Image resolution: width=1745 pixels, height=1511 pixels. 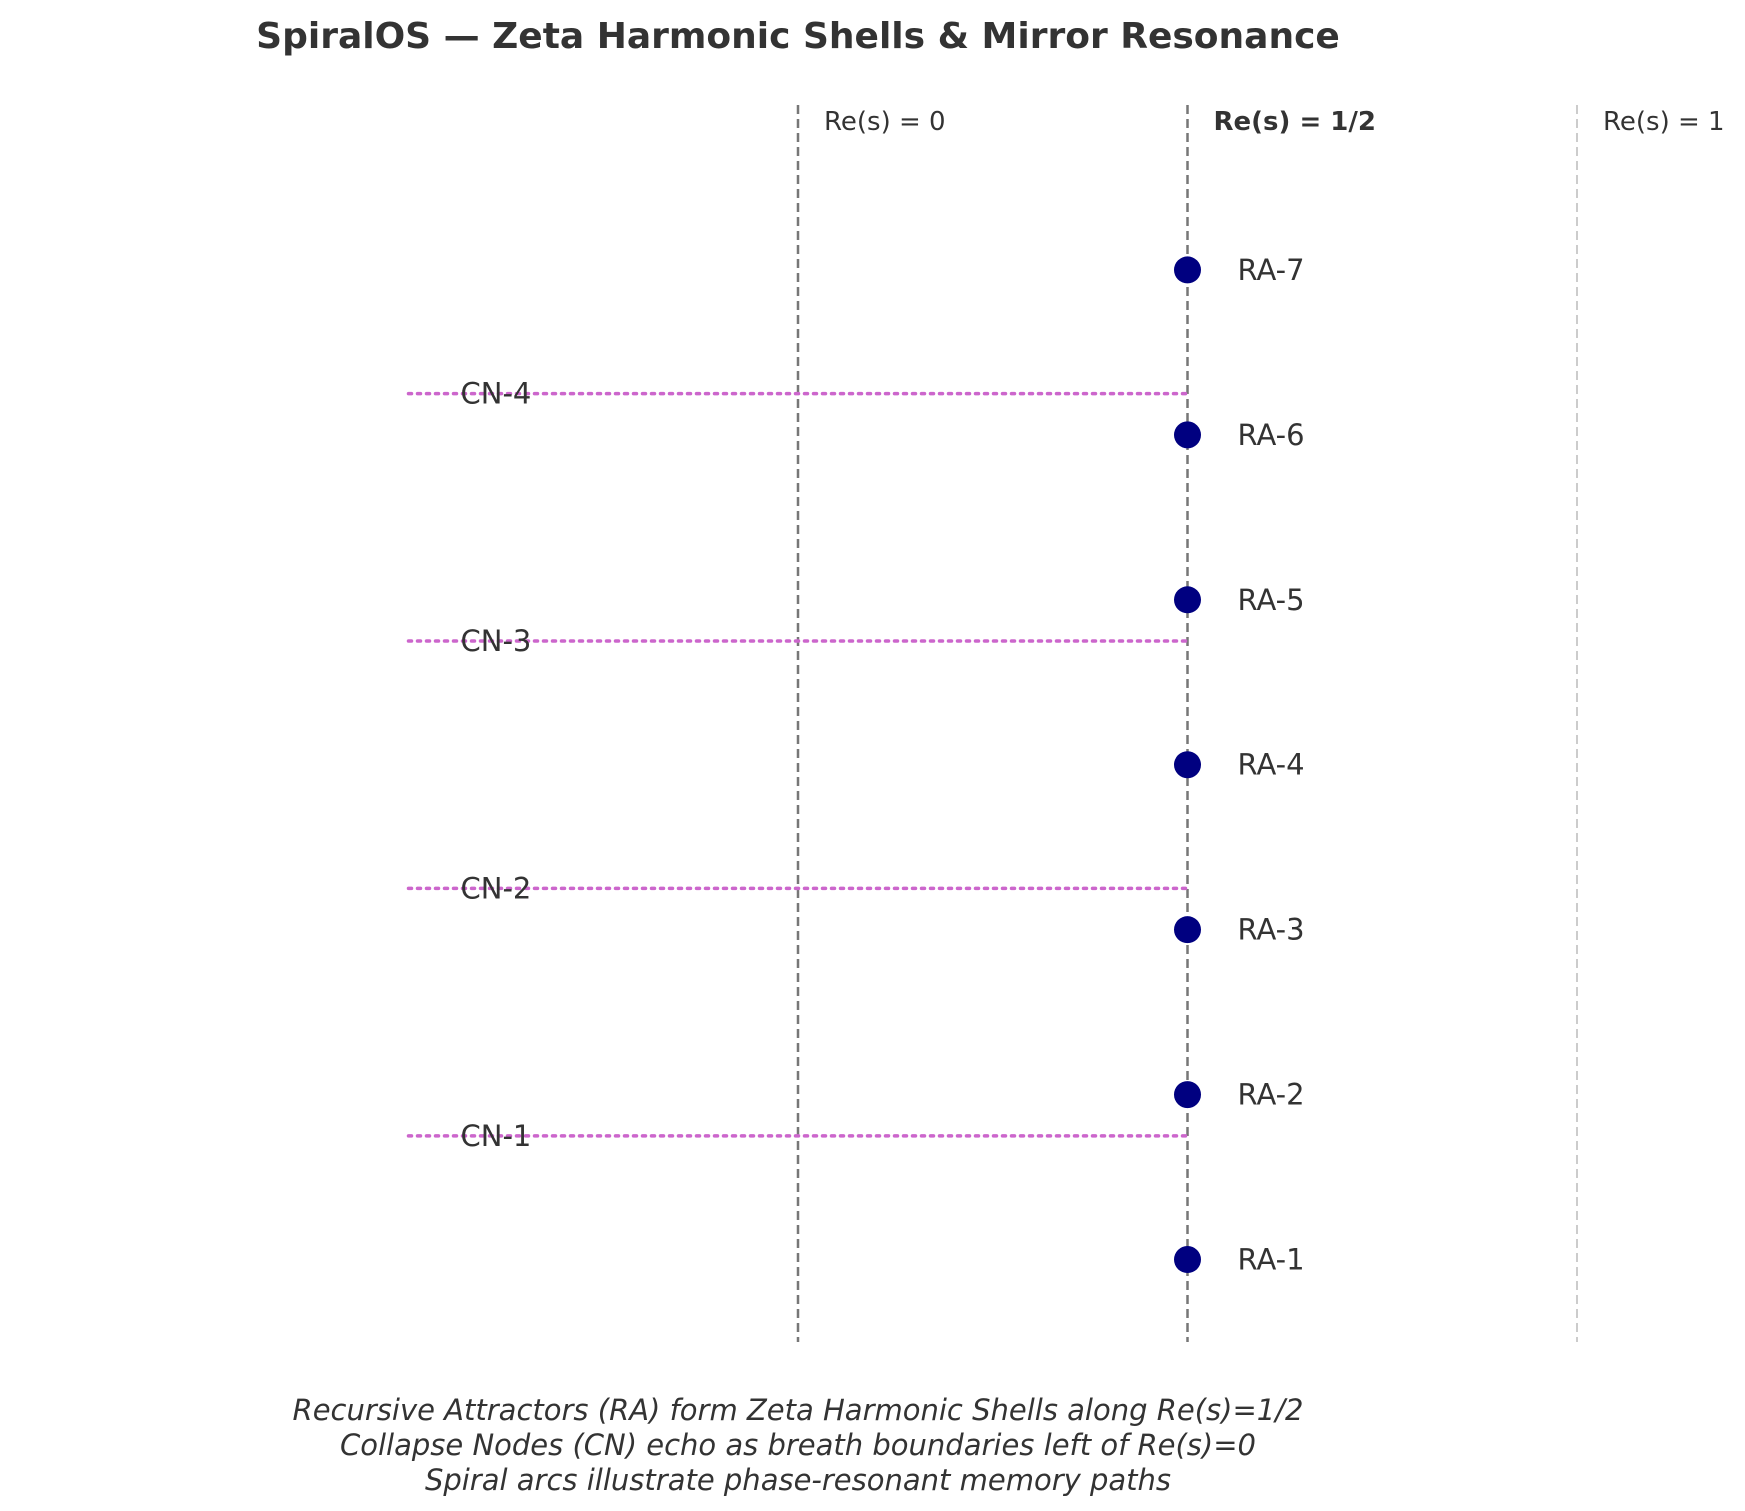 I want to click on collapse-node-label-3: CN-3, so click(x=496, y=641).